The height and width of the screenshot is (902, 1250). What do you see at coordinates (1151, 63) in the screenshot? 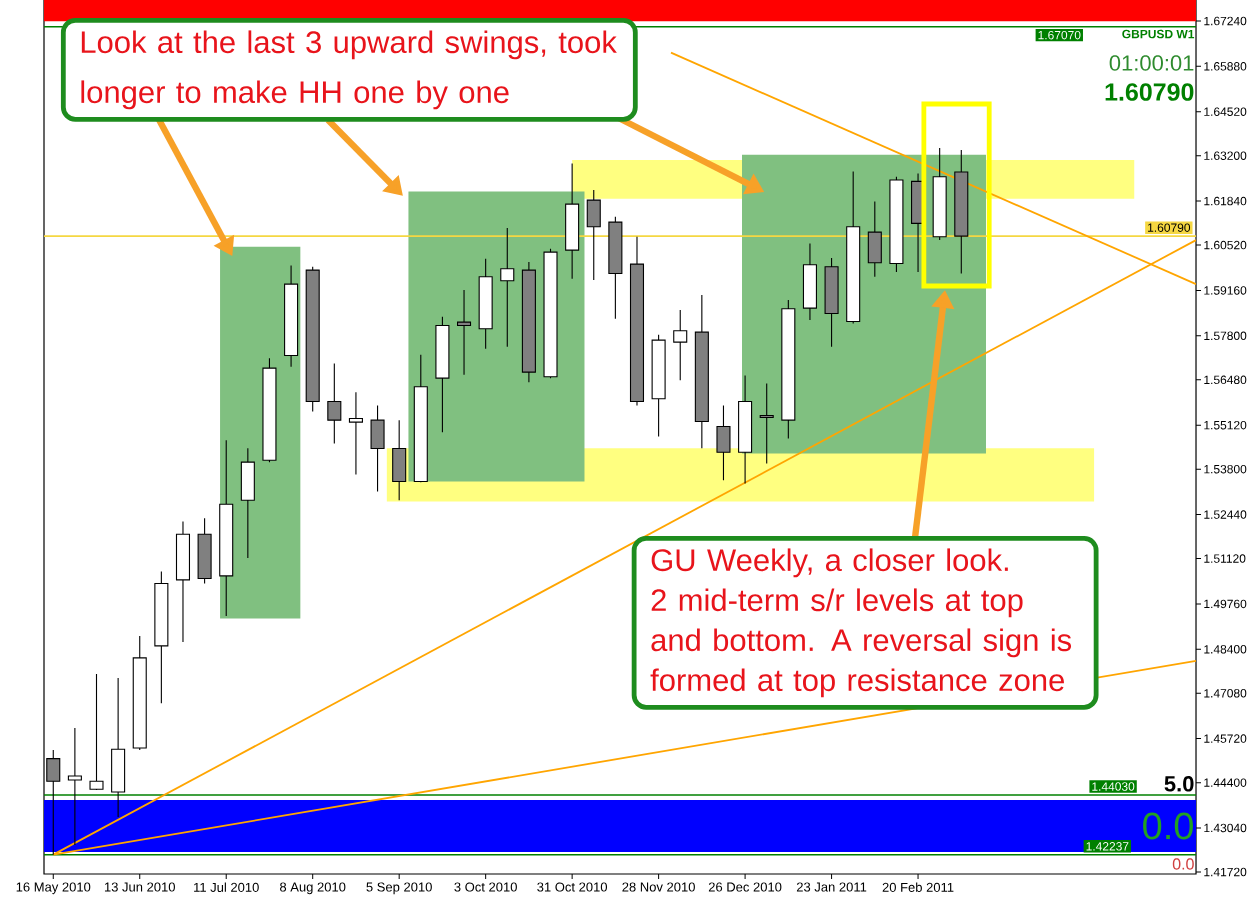
I see `annotation: 01:00:01` at bounding box center [1151, 63].